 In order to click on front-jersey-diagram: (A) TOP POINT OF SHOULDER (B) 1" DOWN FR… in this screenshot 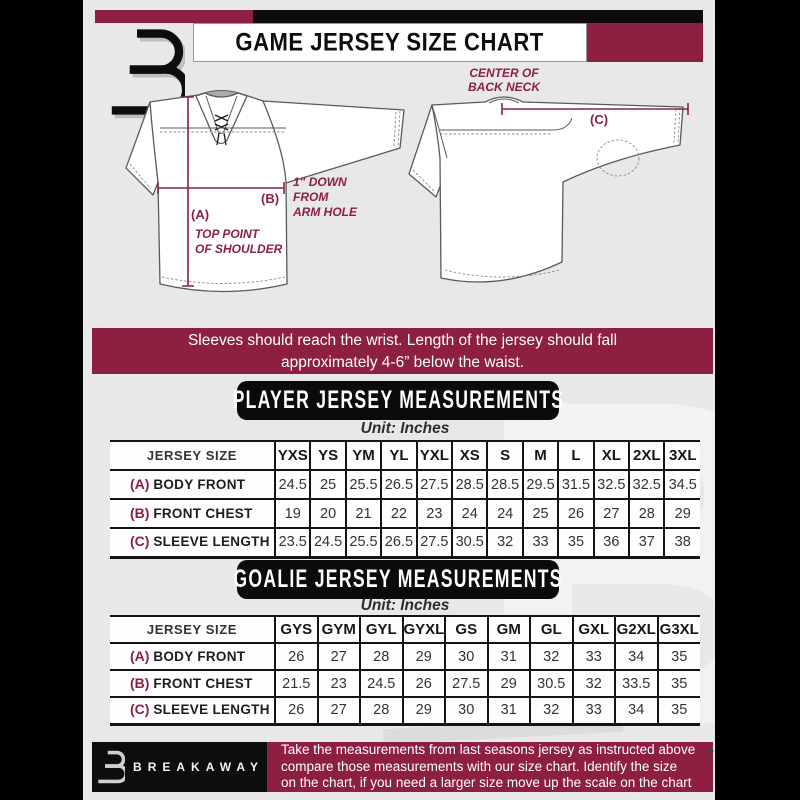, I will do `click(265, 191)`.